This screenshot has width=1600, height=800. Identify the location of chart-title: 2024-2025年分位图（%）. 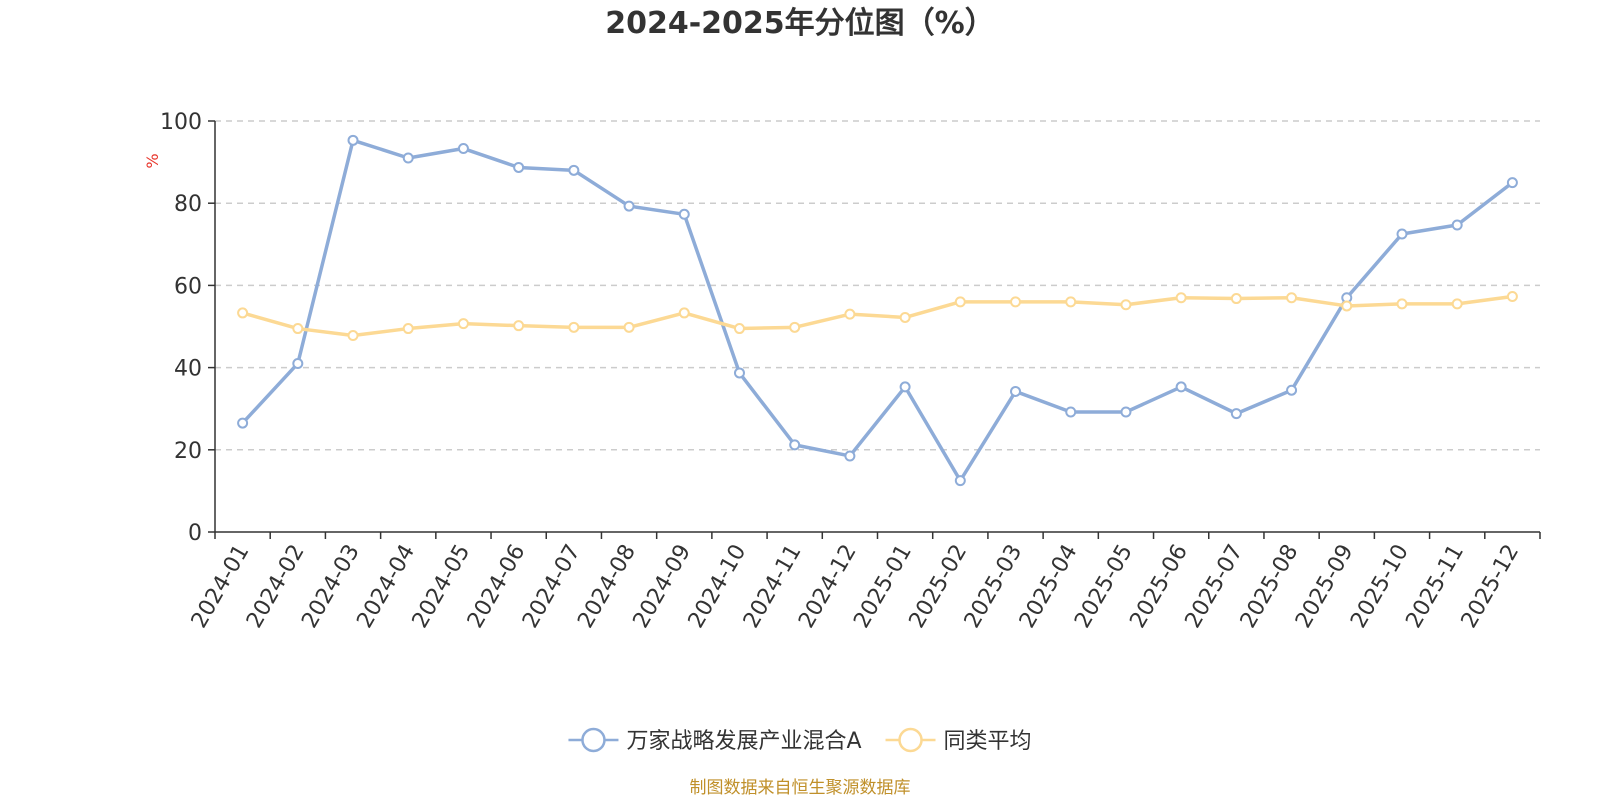
(800, 23).